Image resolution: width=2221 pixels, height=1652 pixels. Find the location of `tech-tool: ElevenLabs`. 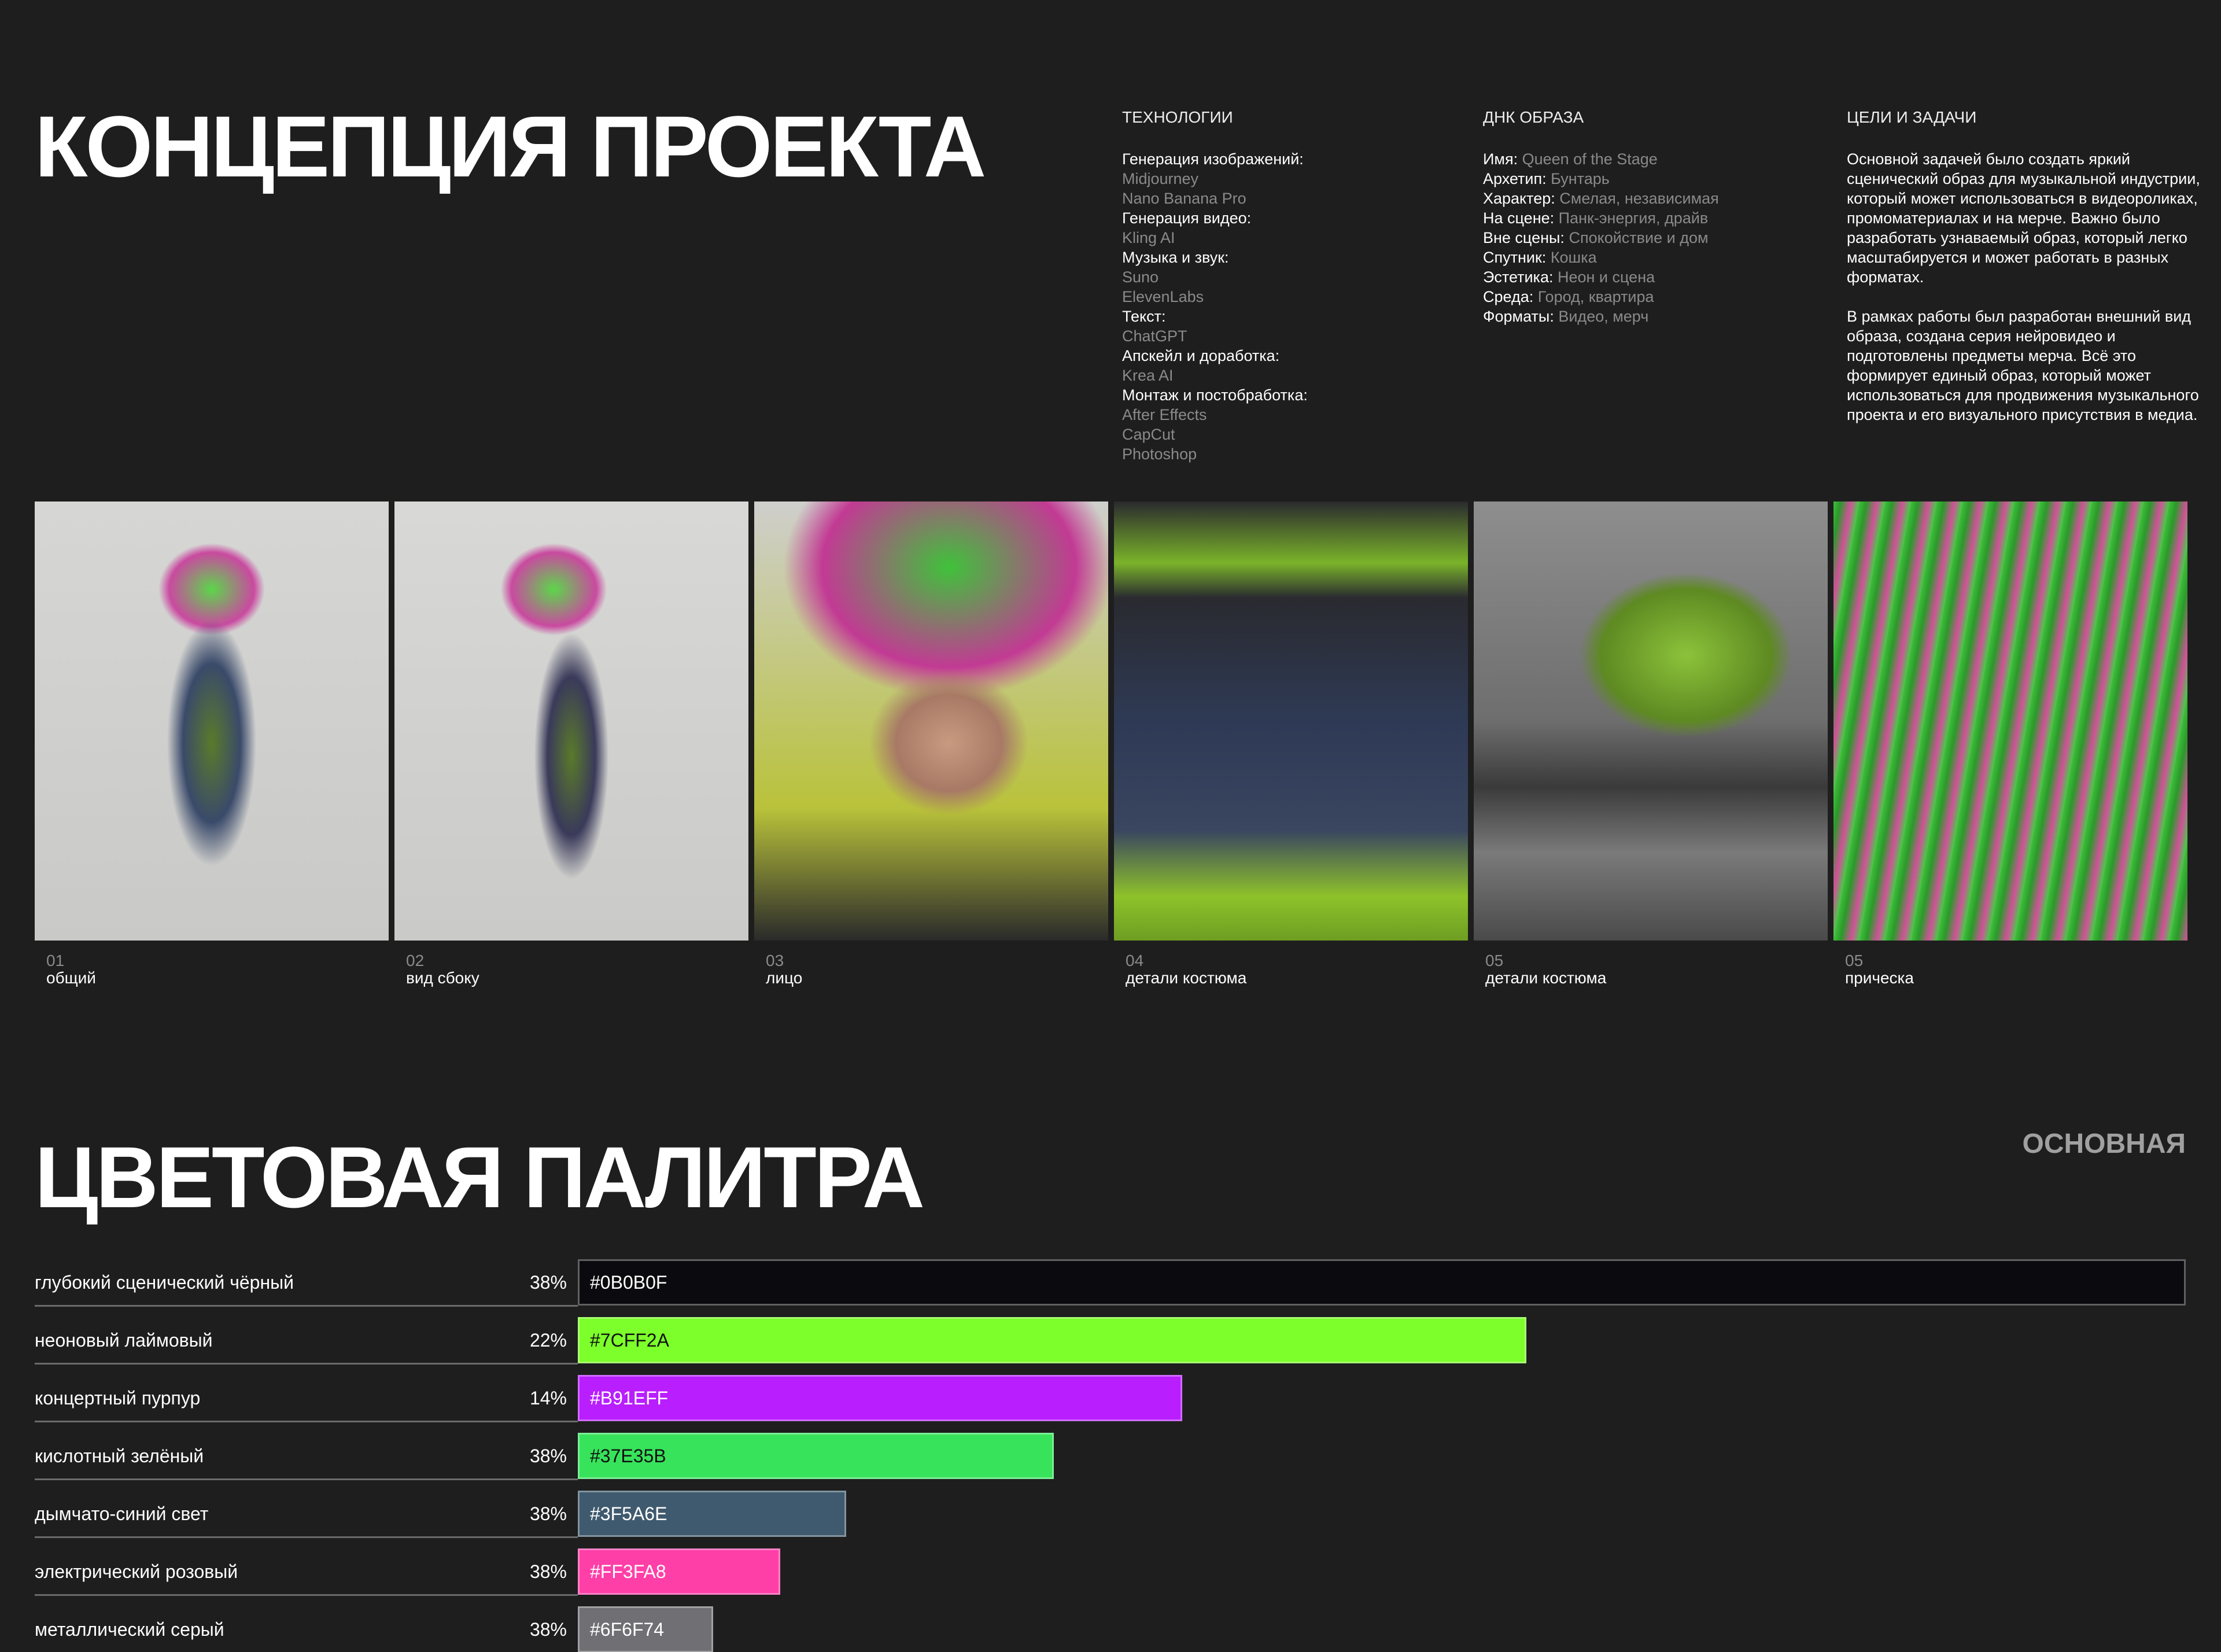

tech-tool: ElevenLabs is located at coordinates (1163, 297).